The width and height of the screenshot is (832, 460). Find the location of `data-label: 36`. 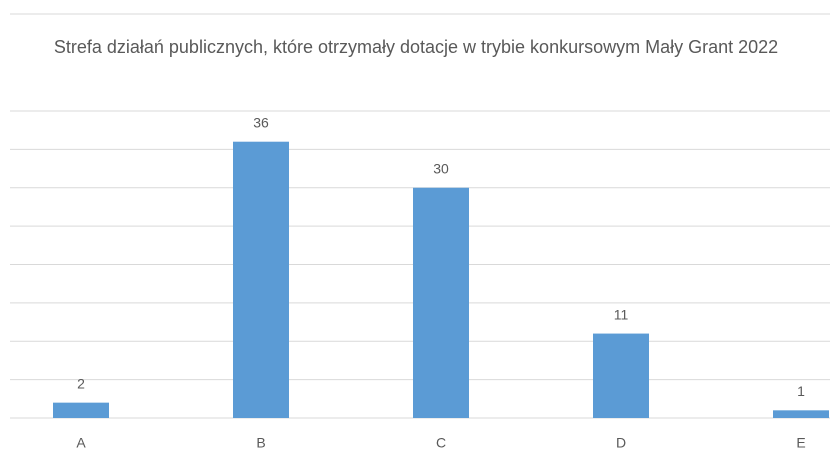

data-label: 36 is located at coordinates (261, 122).